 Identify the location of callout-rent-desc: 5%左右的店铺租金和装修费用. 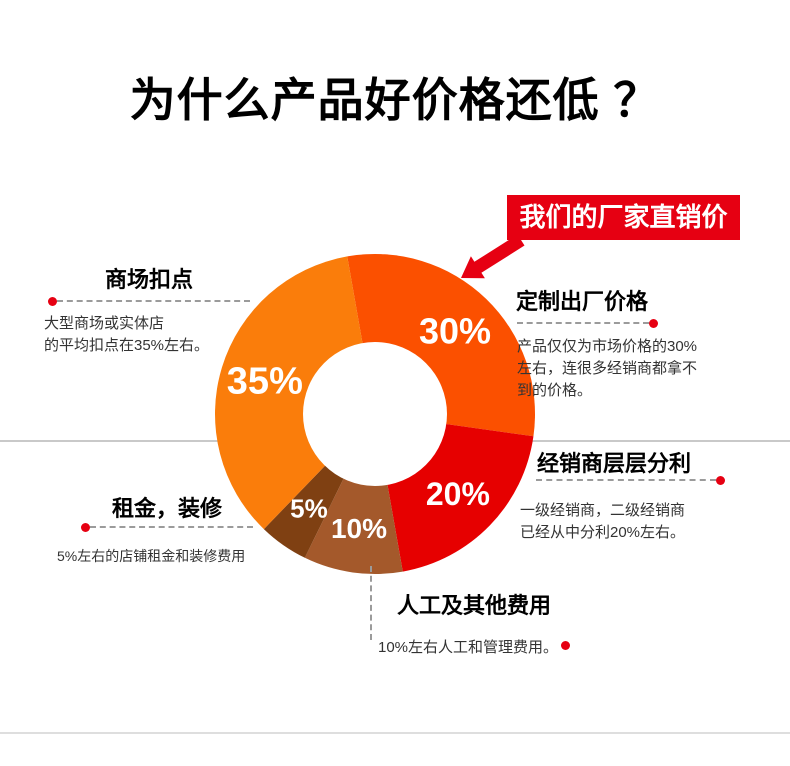
(151, 556).